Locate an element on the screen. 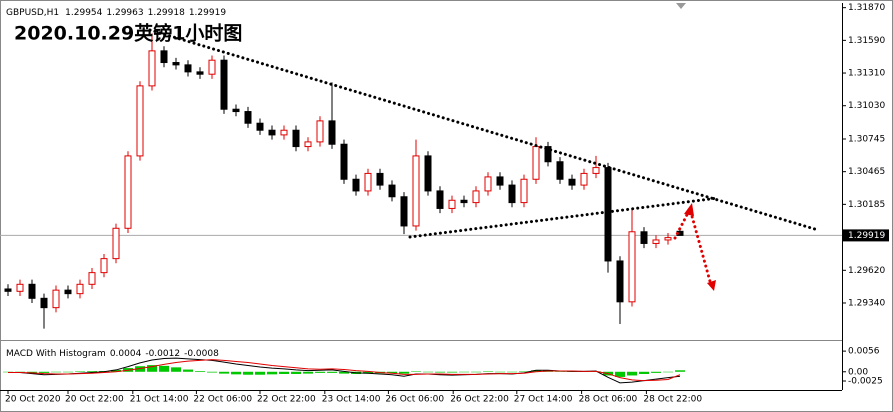  x-tick-label: 26 Oct 06:00 is located at coordinates (414, 400).